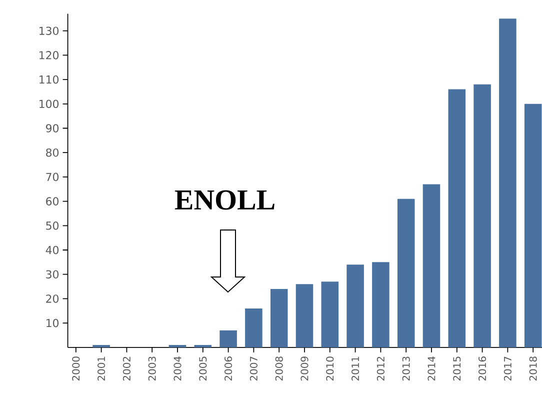 The image size is (542, 412). What do you see at coordinates (330, 368) in the screenshot?
I see `x-tick-label: 2010` at bounding box center [330, 368].